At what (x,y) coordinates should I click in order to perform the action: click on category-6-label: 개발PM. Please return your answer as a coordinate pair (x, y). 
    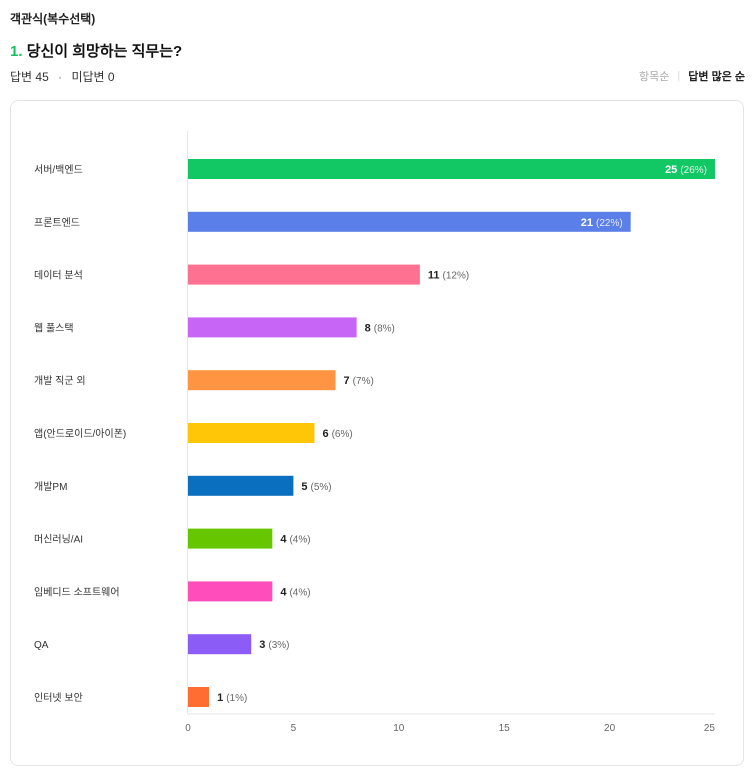
    Looking at the image, I should click on (50, 487).